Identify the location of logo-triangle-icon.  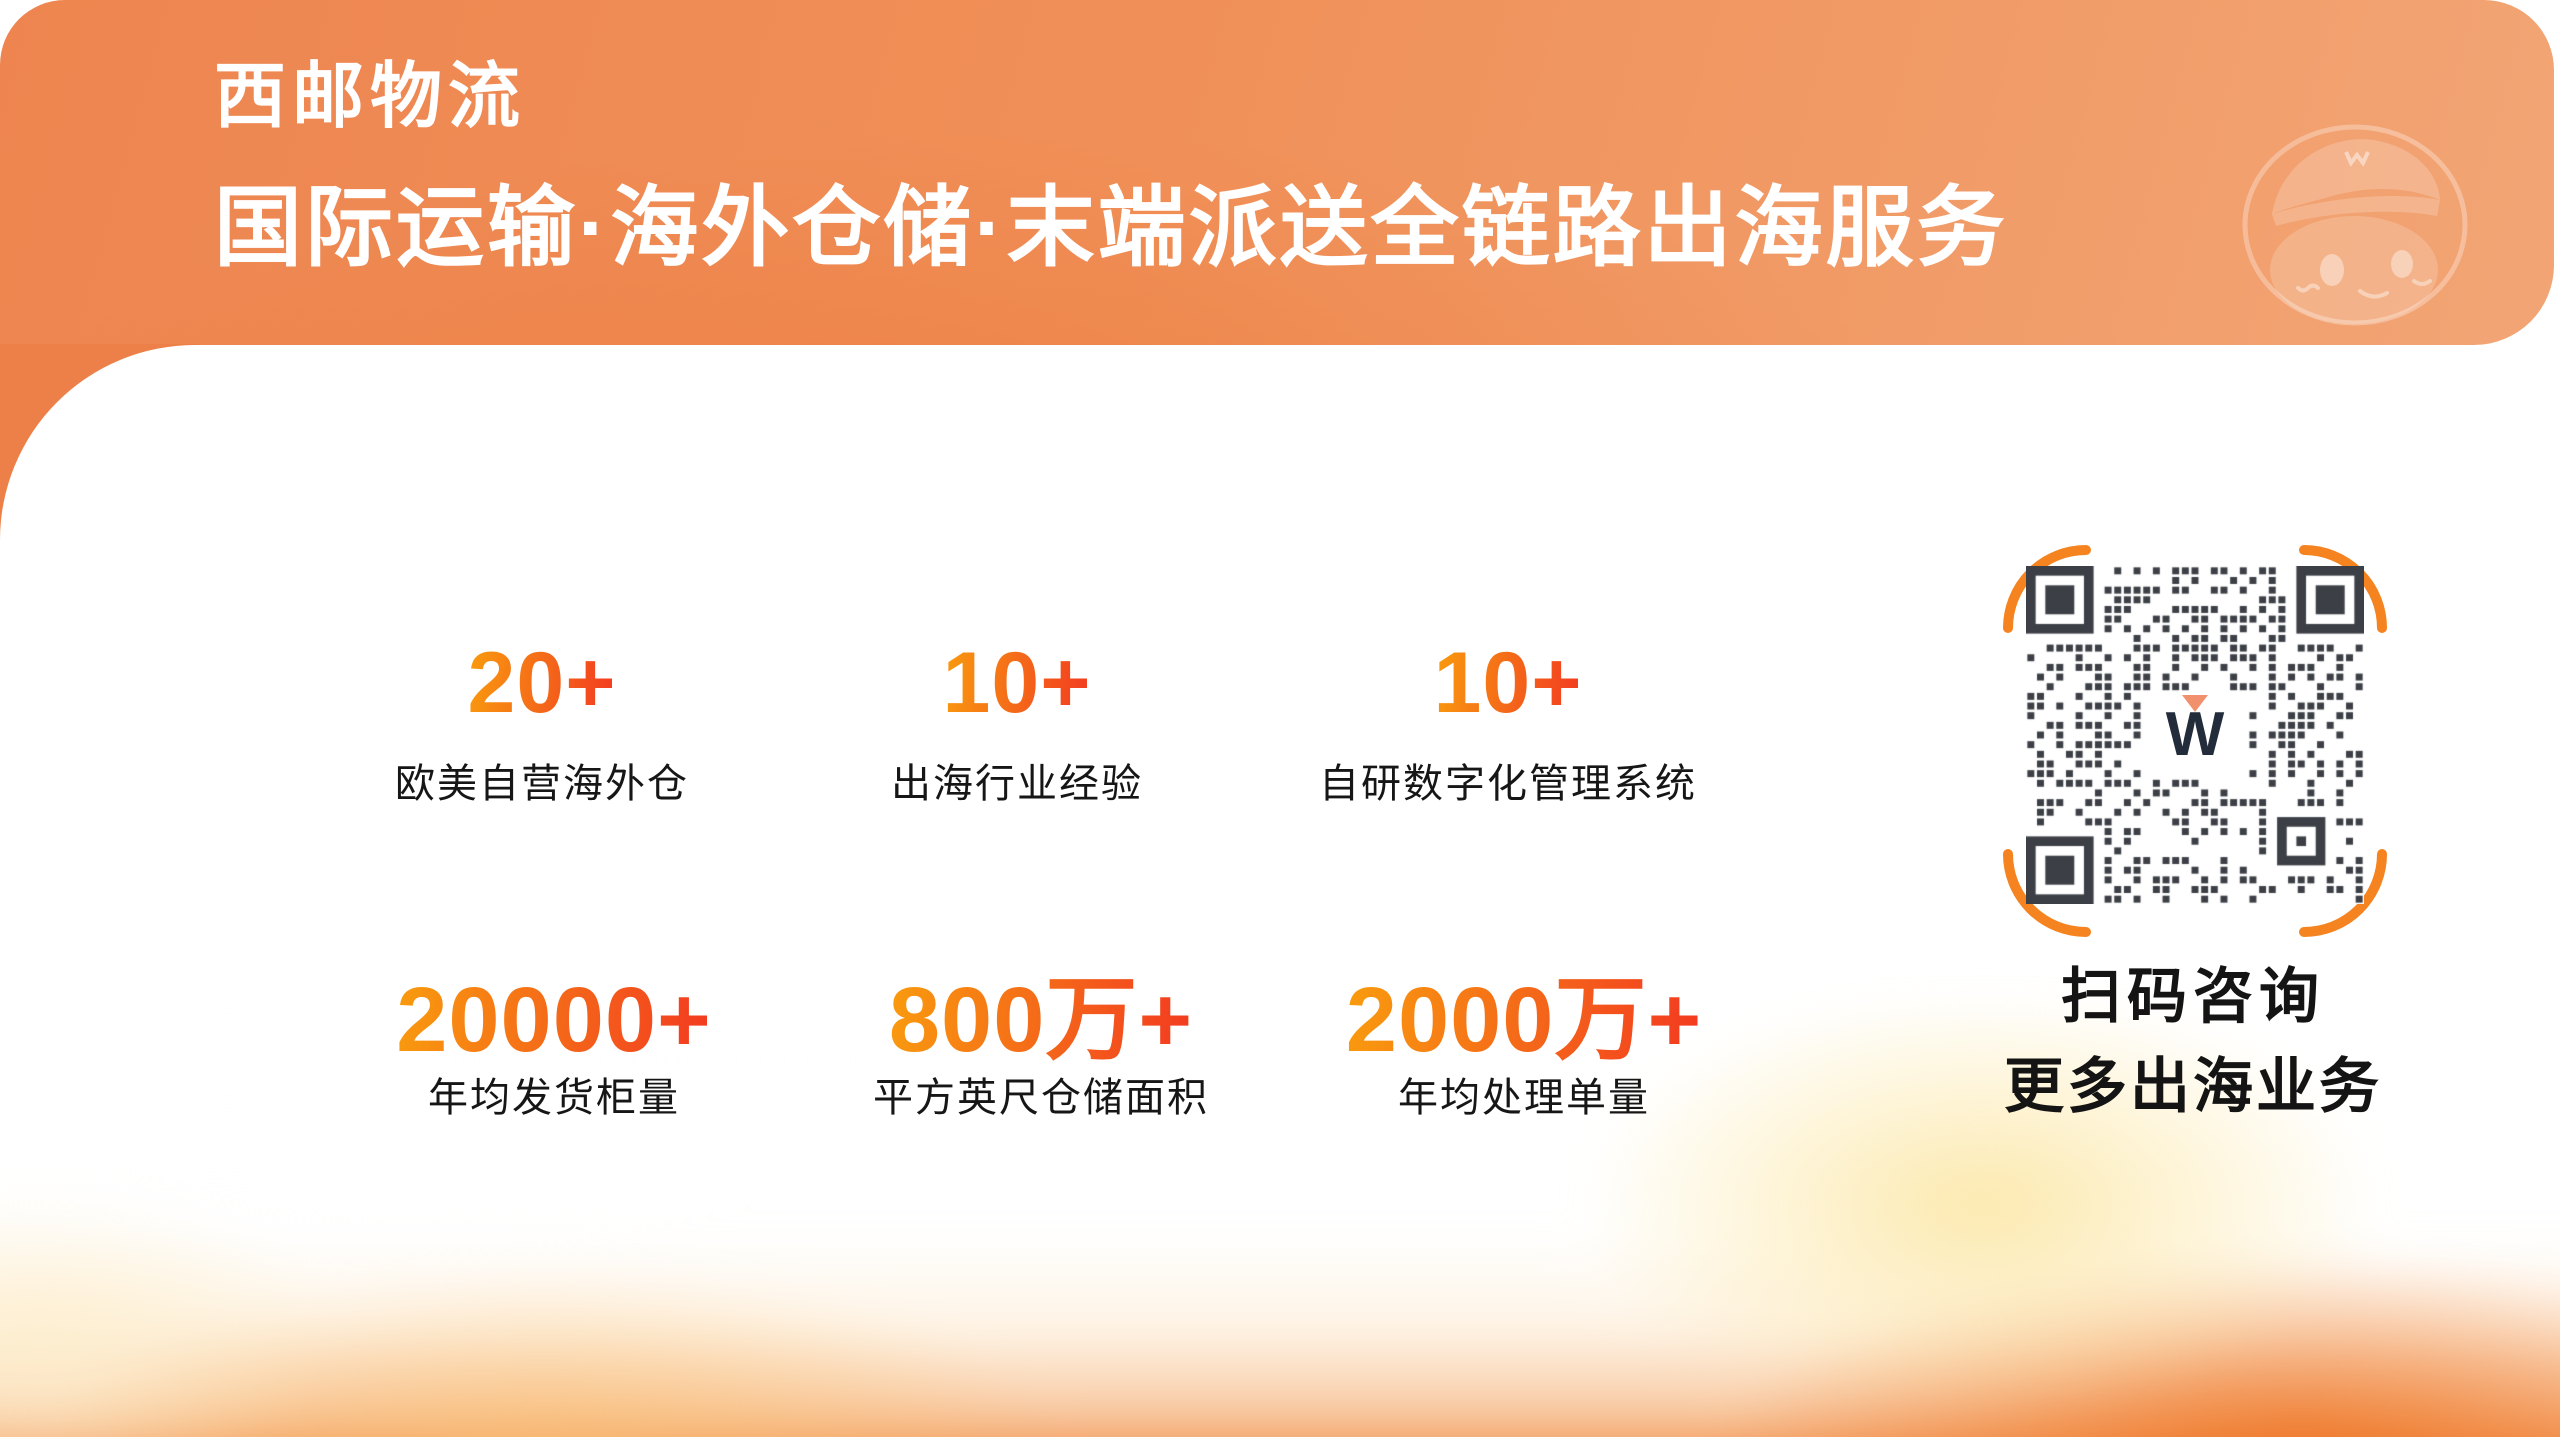
(2195, 703).